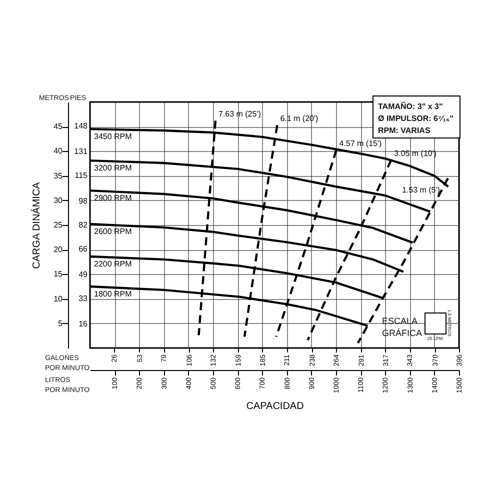  I want to click on annotation: ESCALA GRÁFICA, so click(402, 327).